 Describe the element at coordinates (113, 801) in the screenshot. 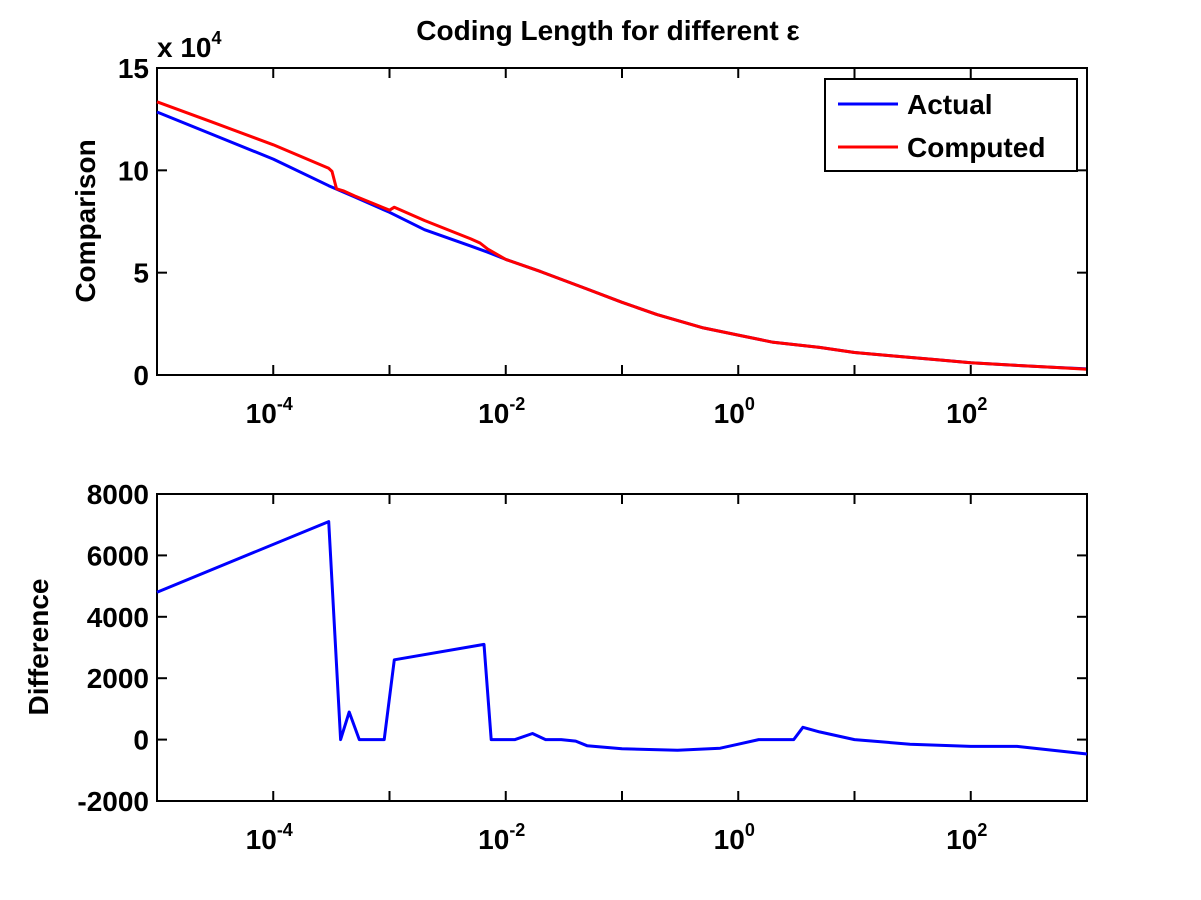

I see `bottom-y-tick-label: -2000` at that location.